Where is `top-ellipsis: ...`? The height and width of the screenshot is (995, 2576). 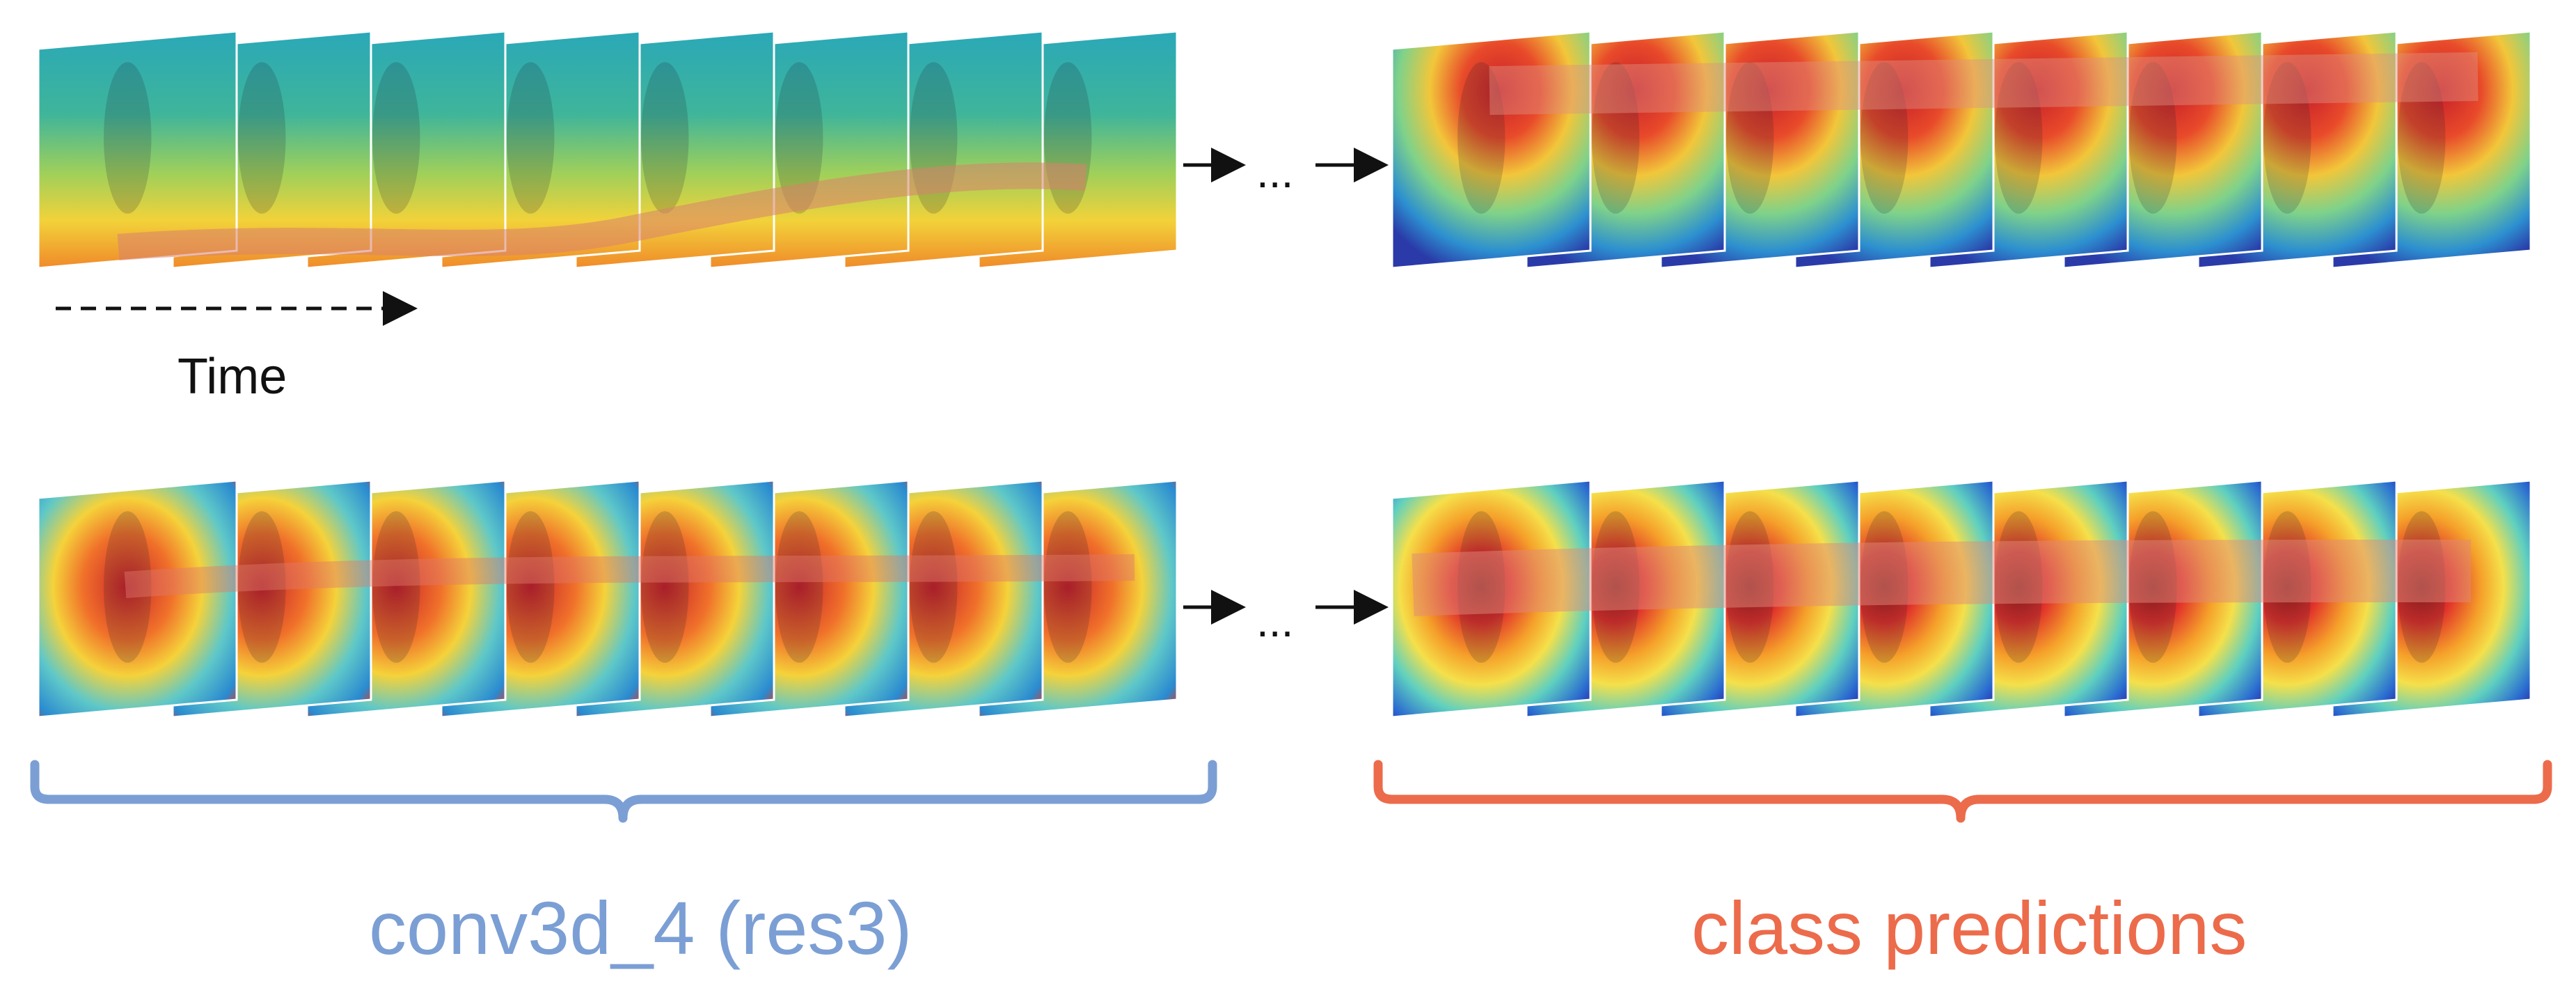
top-ellipsis: ... is located at coordinates (1275, 172).